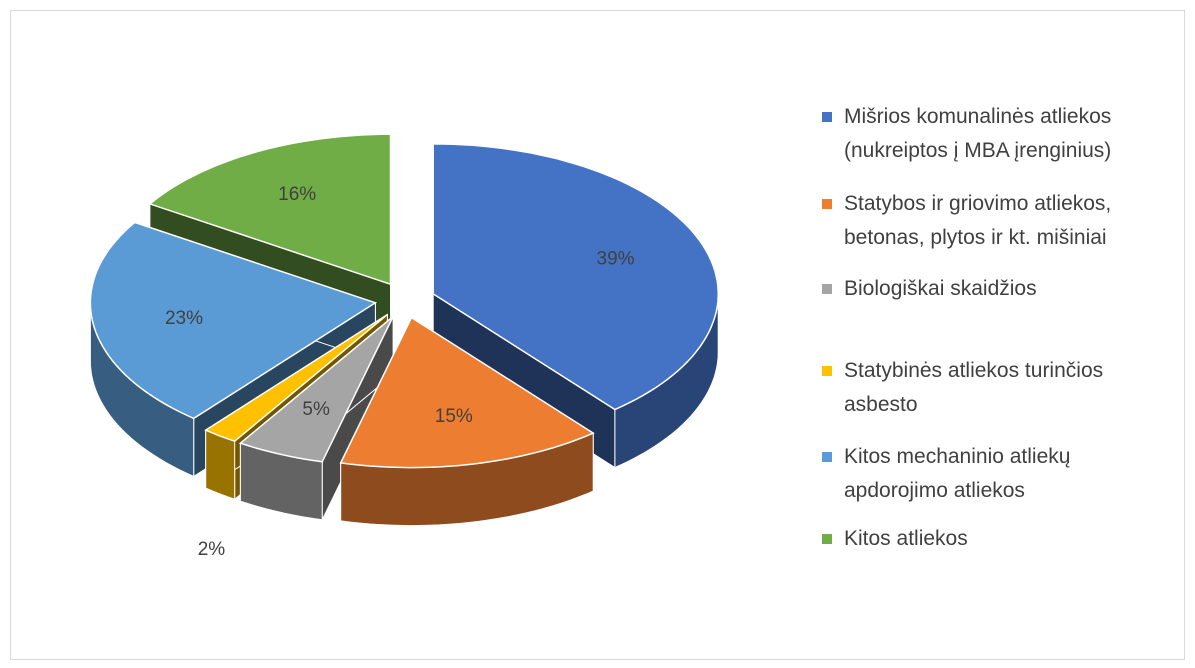 The width and height of the screenshot is (1195, 668). I want to click on data-label: 23%, so click(184, 318).